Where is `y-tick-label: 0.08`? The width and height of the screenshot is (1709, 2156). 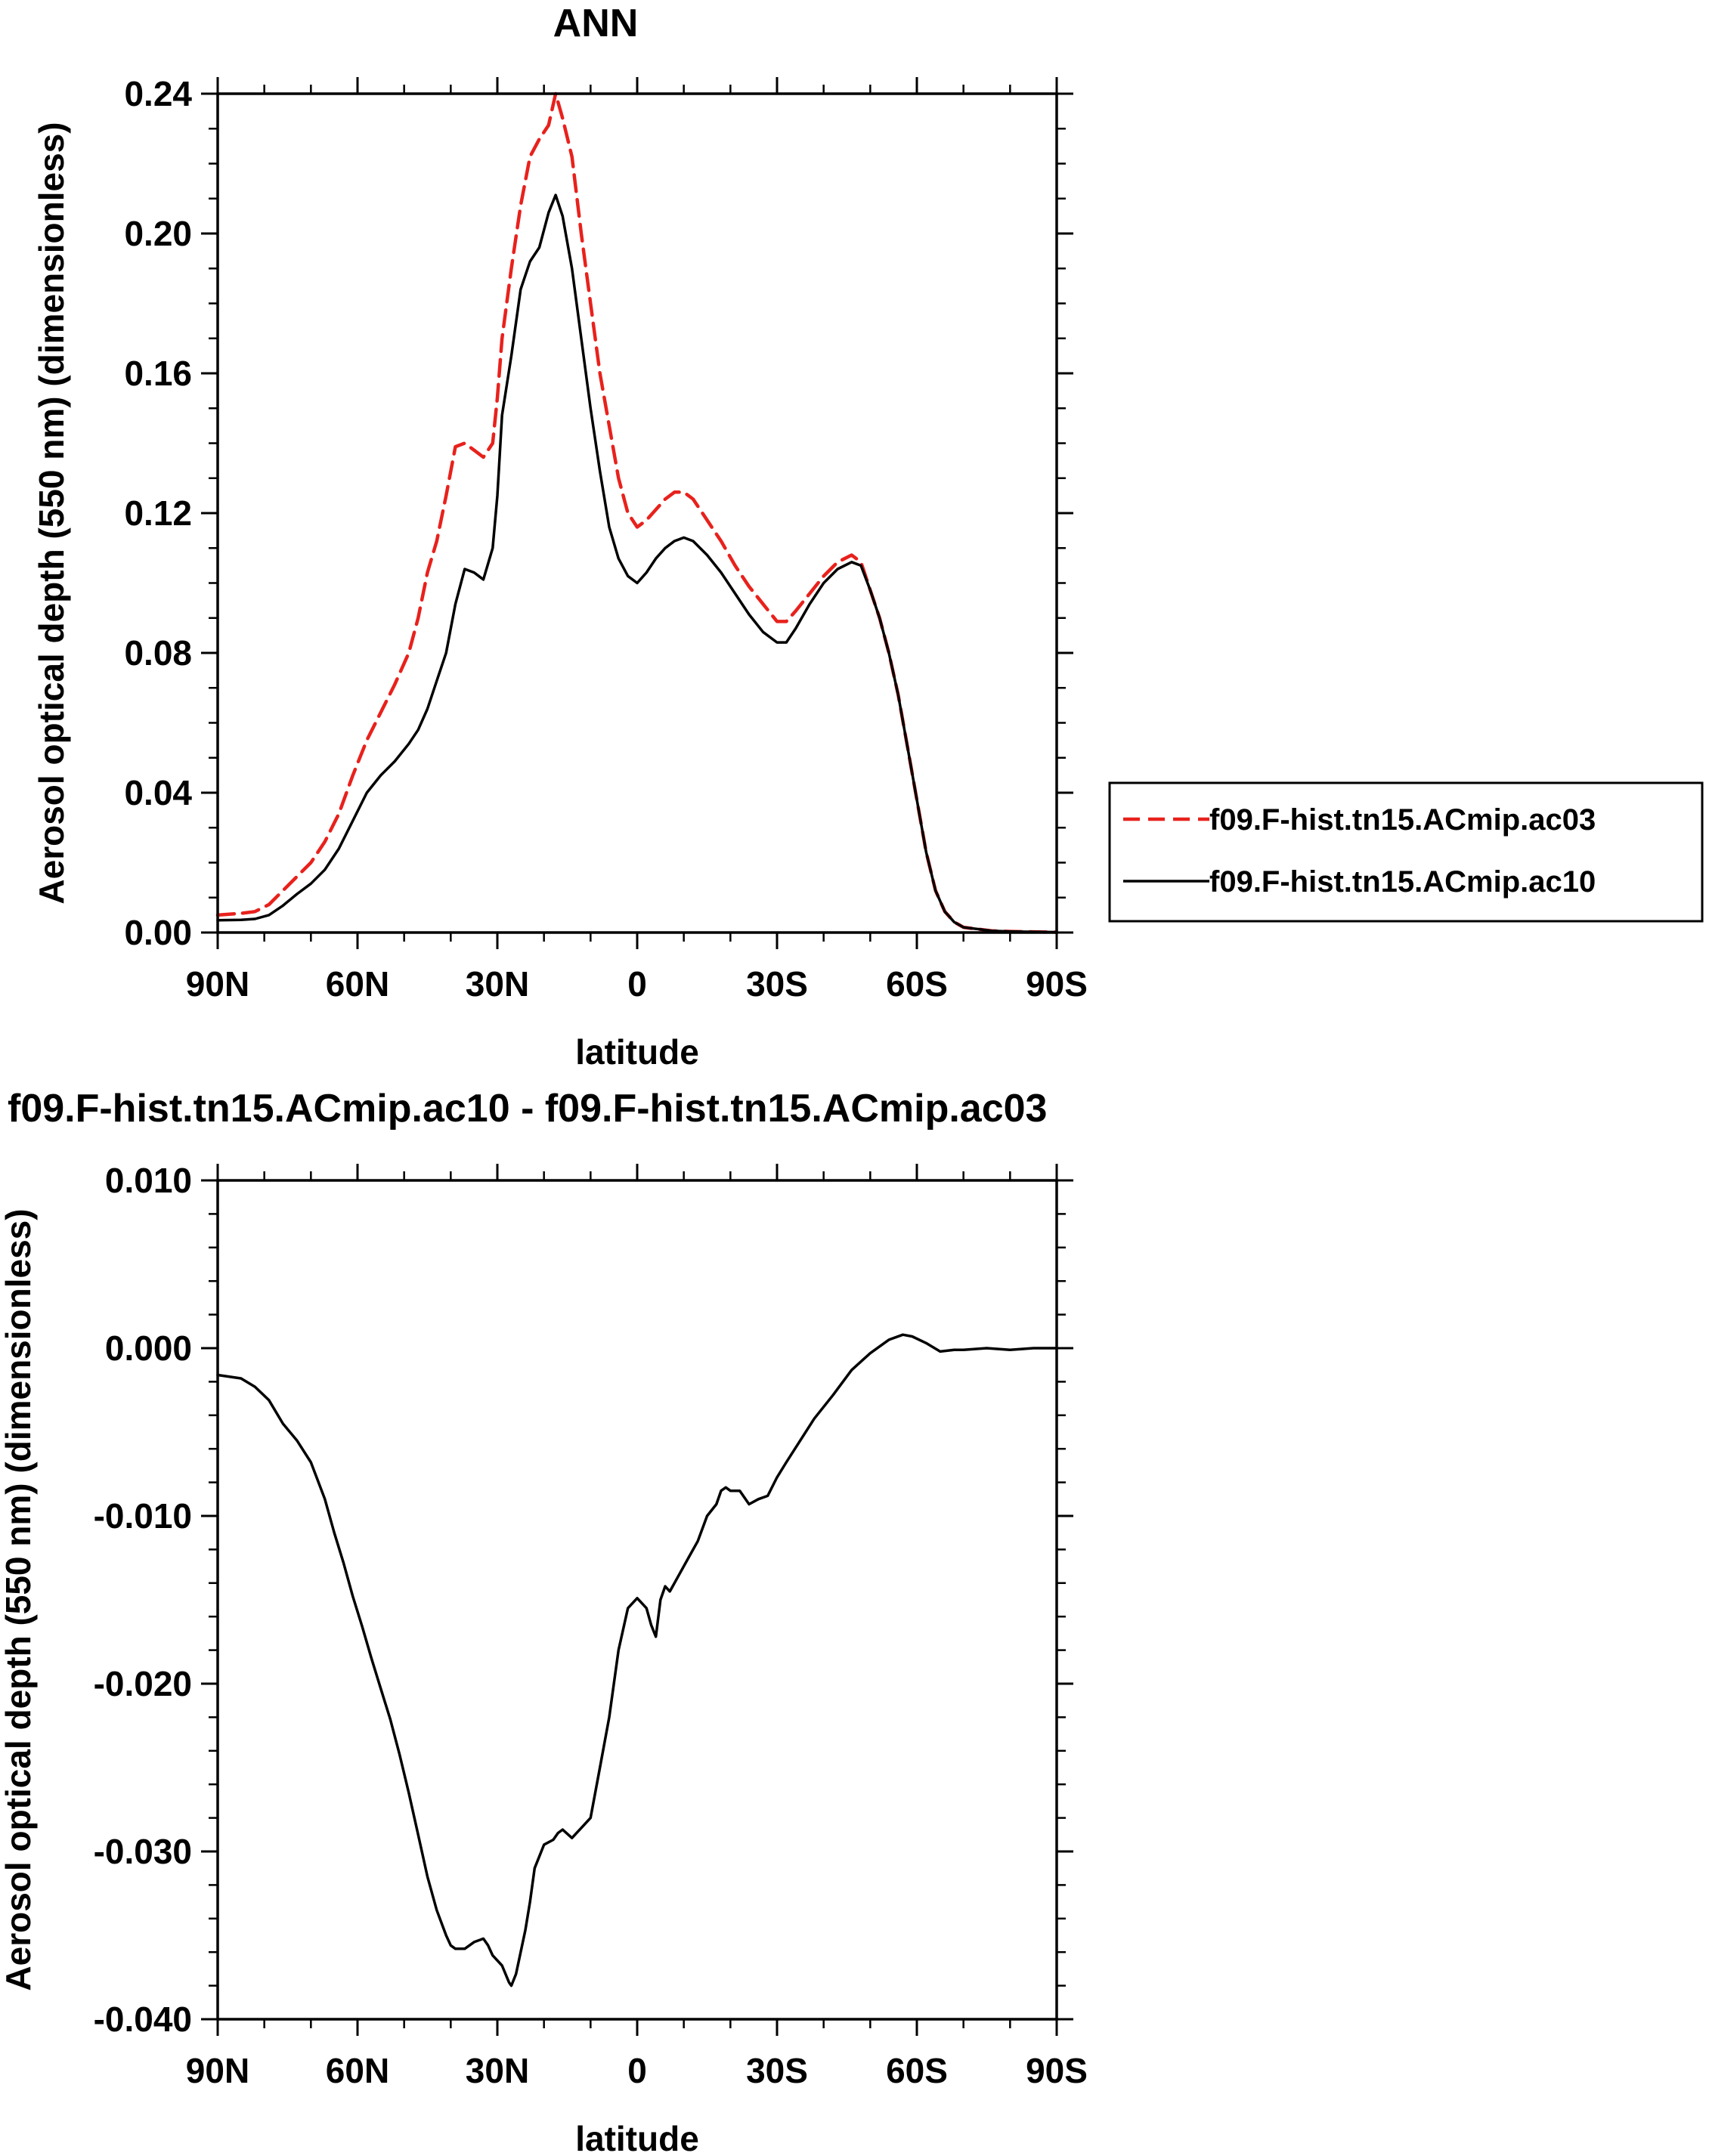 y-tick-label: 0.08 is located at coordinates (158, 653).